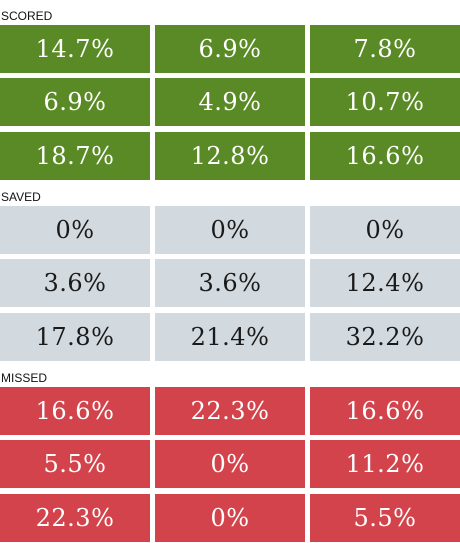  What do you see at coordinates (230, 337) in the screenshot?
I see `saved-cell-r3-c2: 21.4%` at bounding box center [230, 337].